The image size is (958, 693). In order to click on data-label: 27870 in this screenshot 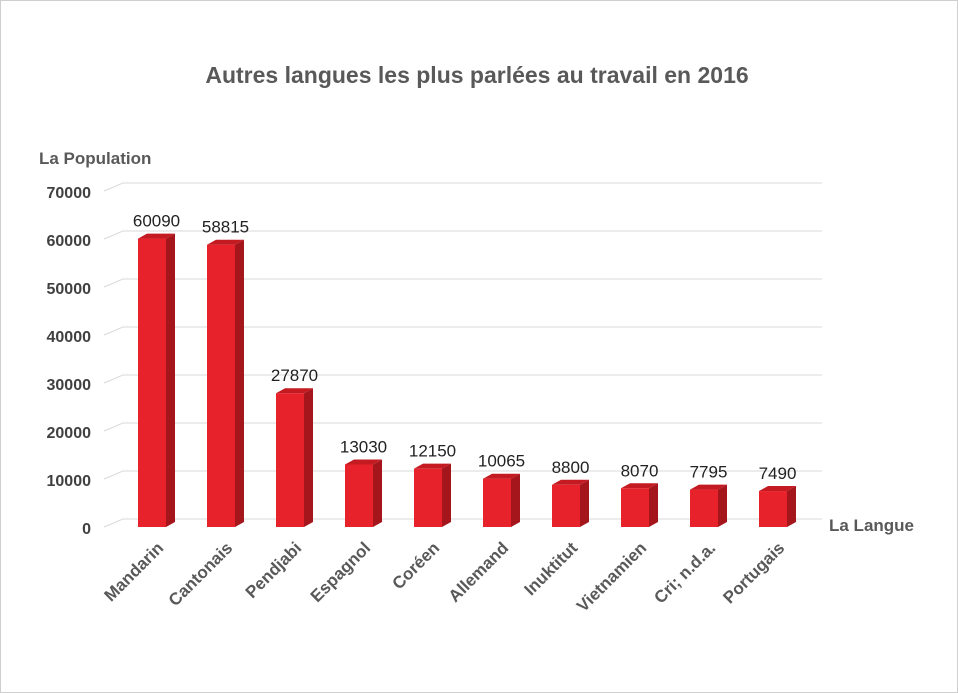, I will do `click(294, 375)`.